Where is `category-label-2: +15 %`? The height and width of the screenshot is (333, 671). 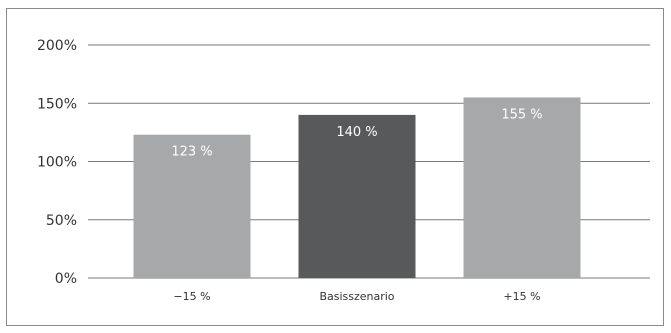 category-label-2: +15 % is located at coordinates (521, 296).